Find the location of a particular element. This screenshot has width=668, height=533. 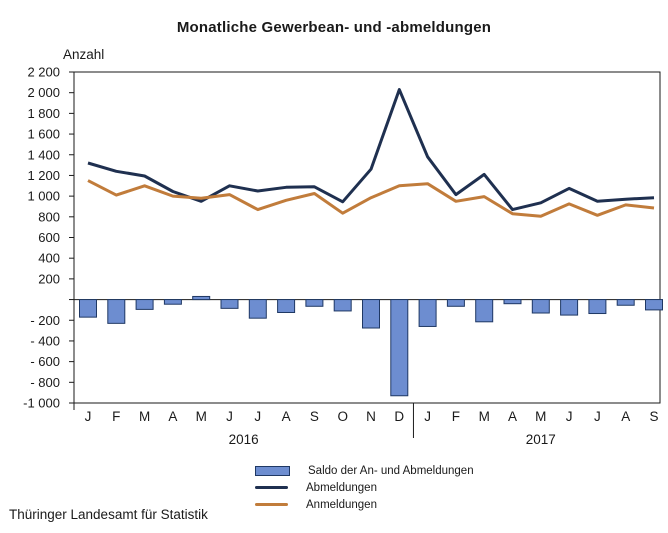

abmeldungen-line-swatch-icon is located at coordinates (271, 487).